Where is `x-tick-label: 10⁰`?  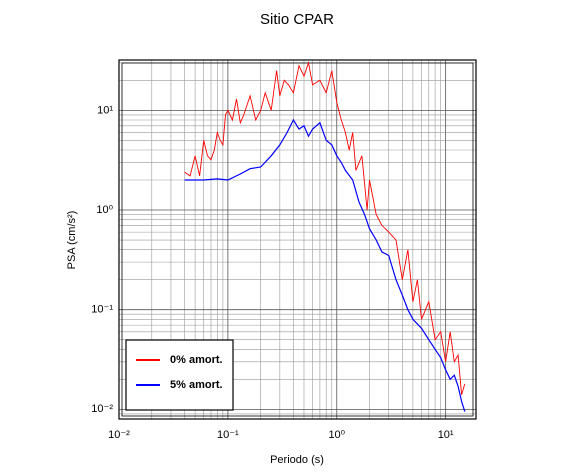 x-tick-label: 10⁰ is located at coordinates (336, 435).